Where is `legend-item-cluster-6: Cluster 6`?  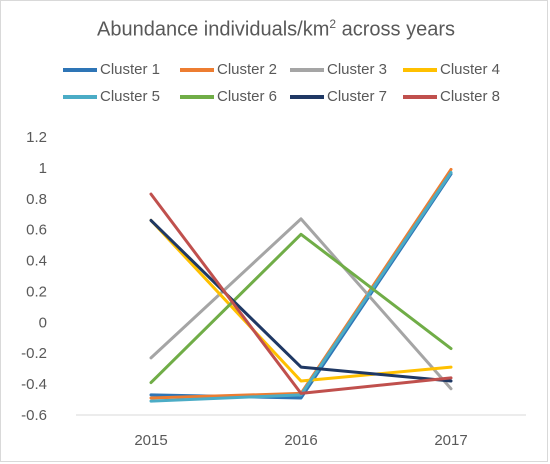 legend-item-cluster-6: Cluster 6 is located at coordinates (235, 96).